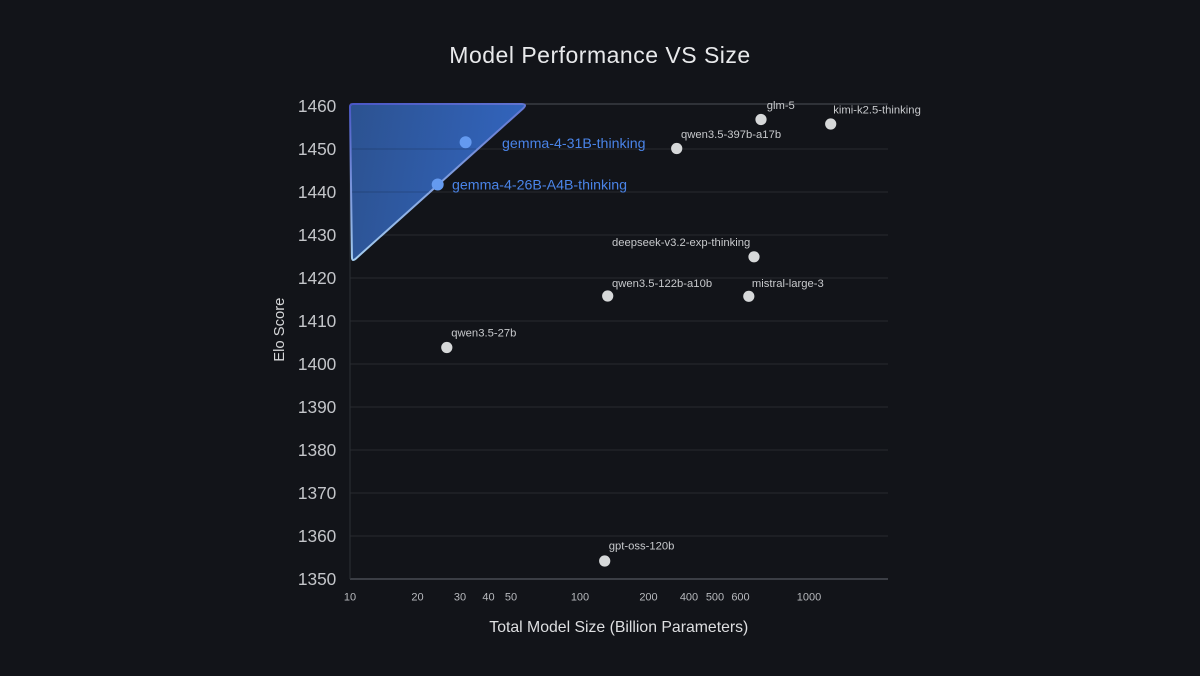  Describe the element at coordinates (460, 598) in the screenshot. I see `svg-text: 30` at that location.